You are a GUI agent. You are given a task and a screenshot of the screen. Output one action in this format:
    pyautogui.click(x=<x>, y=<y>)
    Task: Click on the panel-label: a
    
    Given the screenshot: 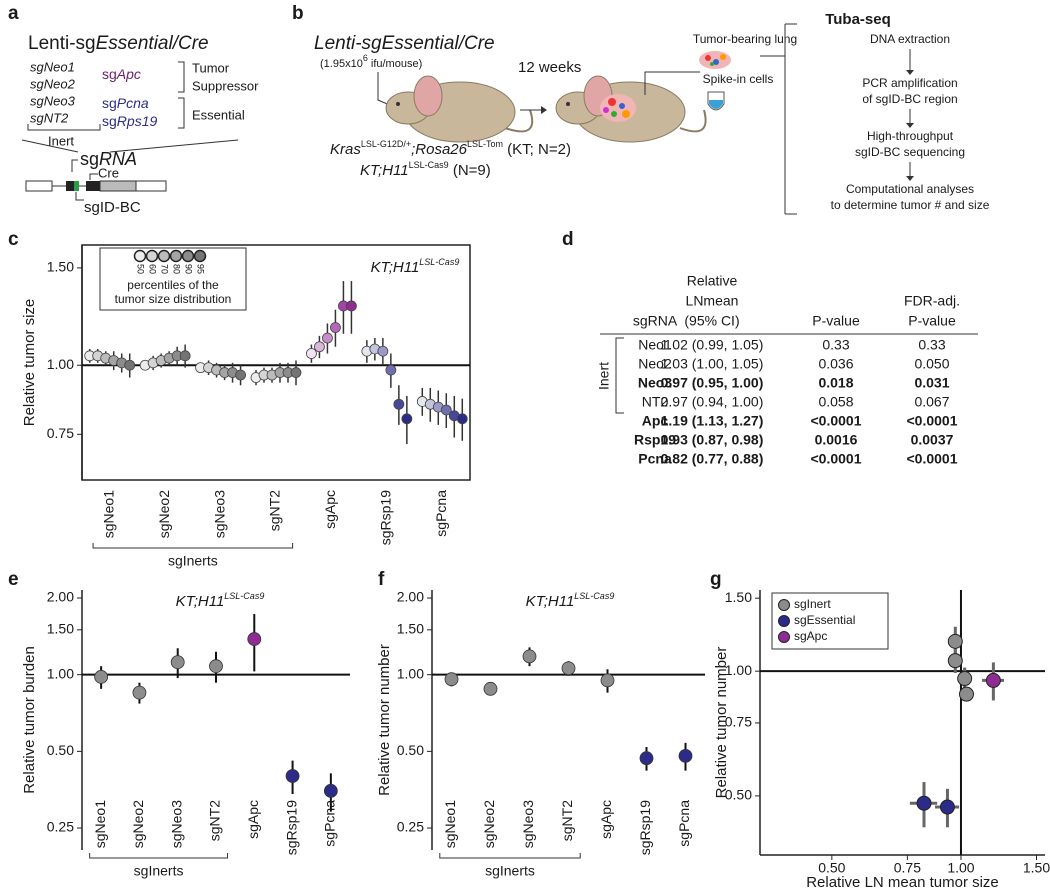 What is the action you would take?
    pyautogui.click(x=13, y=13)
    